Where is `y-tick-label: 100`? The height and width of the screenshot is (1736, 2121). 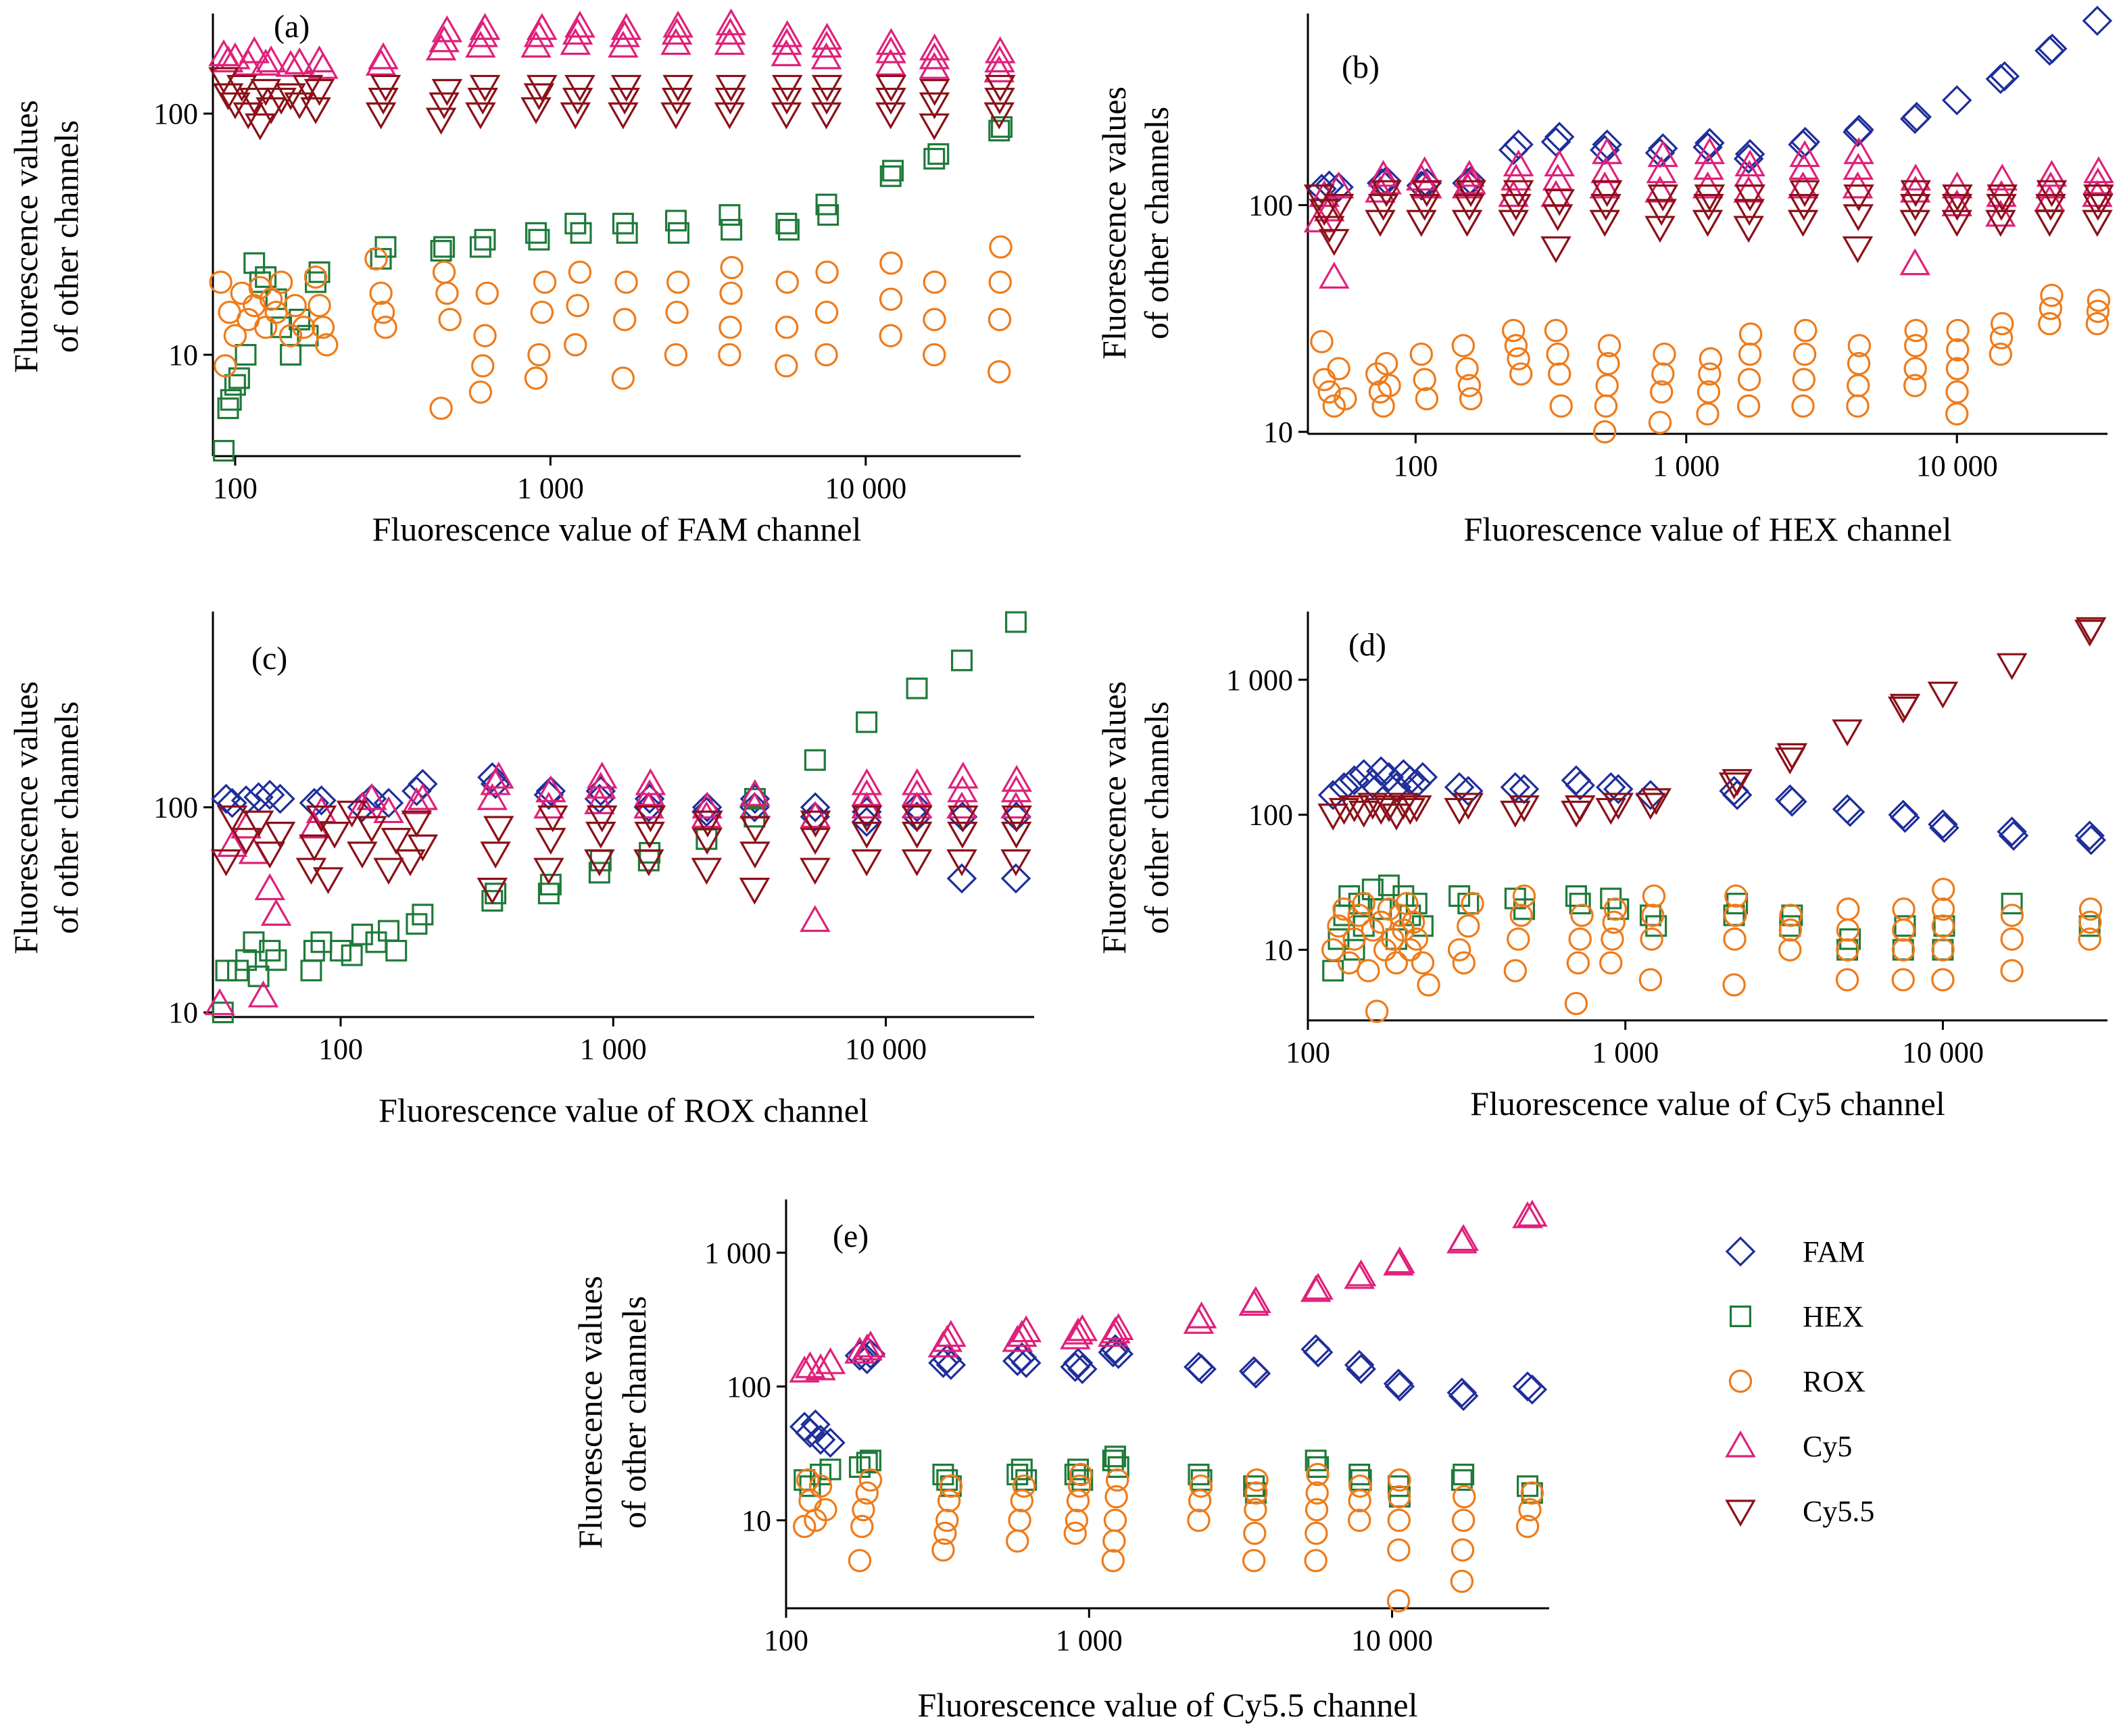 y-tick-label: 100 is located at coordinates (175, 807).